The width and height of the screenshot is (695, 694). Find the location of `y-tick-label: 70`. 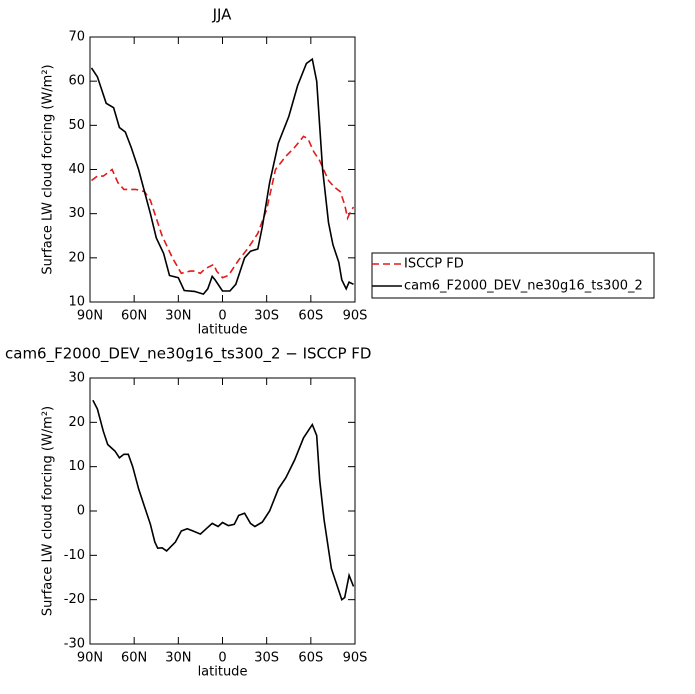

y-tick-label: 70 is located at coordinates (76, 37).